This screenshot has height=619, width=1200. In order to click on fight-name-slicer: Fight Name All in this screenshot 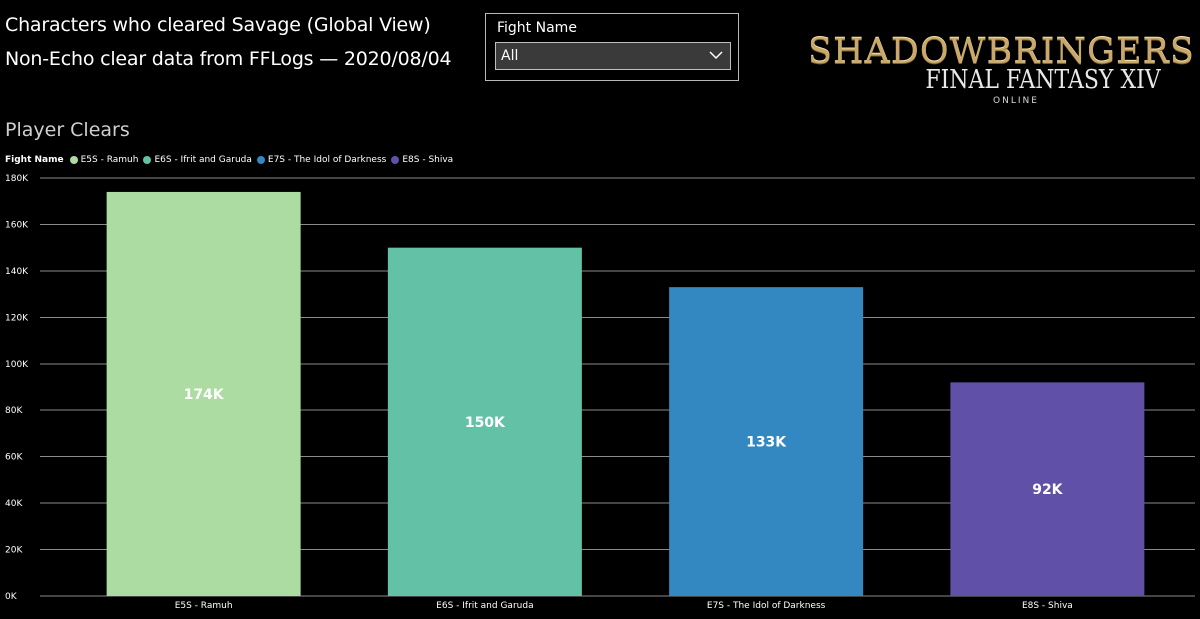, I will do `click(612, 47)`.